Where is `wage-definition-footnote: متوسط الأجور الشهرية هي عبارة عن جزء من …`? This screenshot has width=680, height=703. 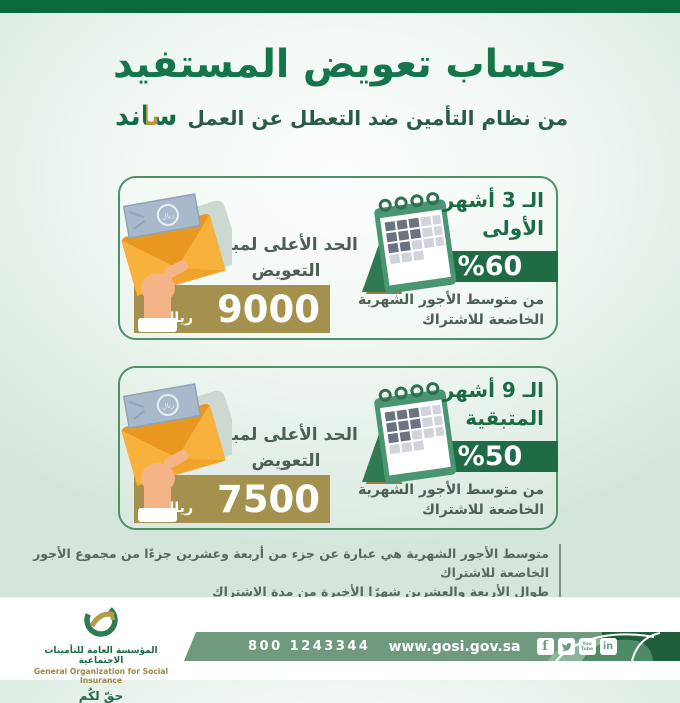 wage-definition-footnote: متوسط الأجور الشهرية هي عبارة عن جزء من … is located at coordinates (280, 572).